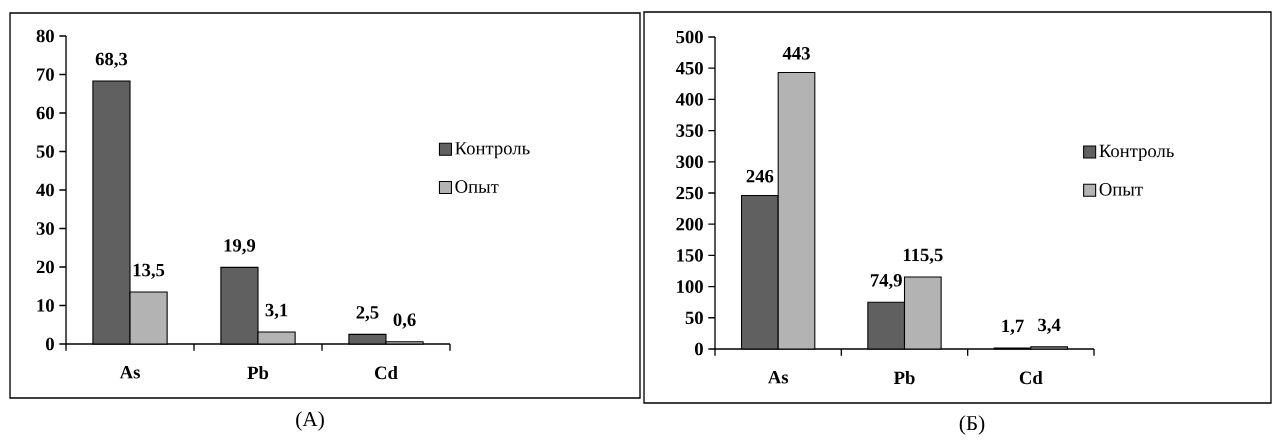  What do you see at coordinates (796, 53) in the screenshot?
I see `data-label: 443` at bounding box center [796, 53].